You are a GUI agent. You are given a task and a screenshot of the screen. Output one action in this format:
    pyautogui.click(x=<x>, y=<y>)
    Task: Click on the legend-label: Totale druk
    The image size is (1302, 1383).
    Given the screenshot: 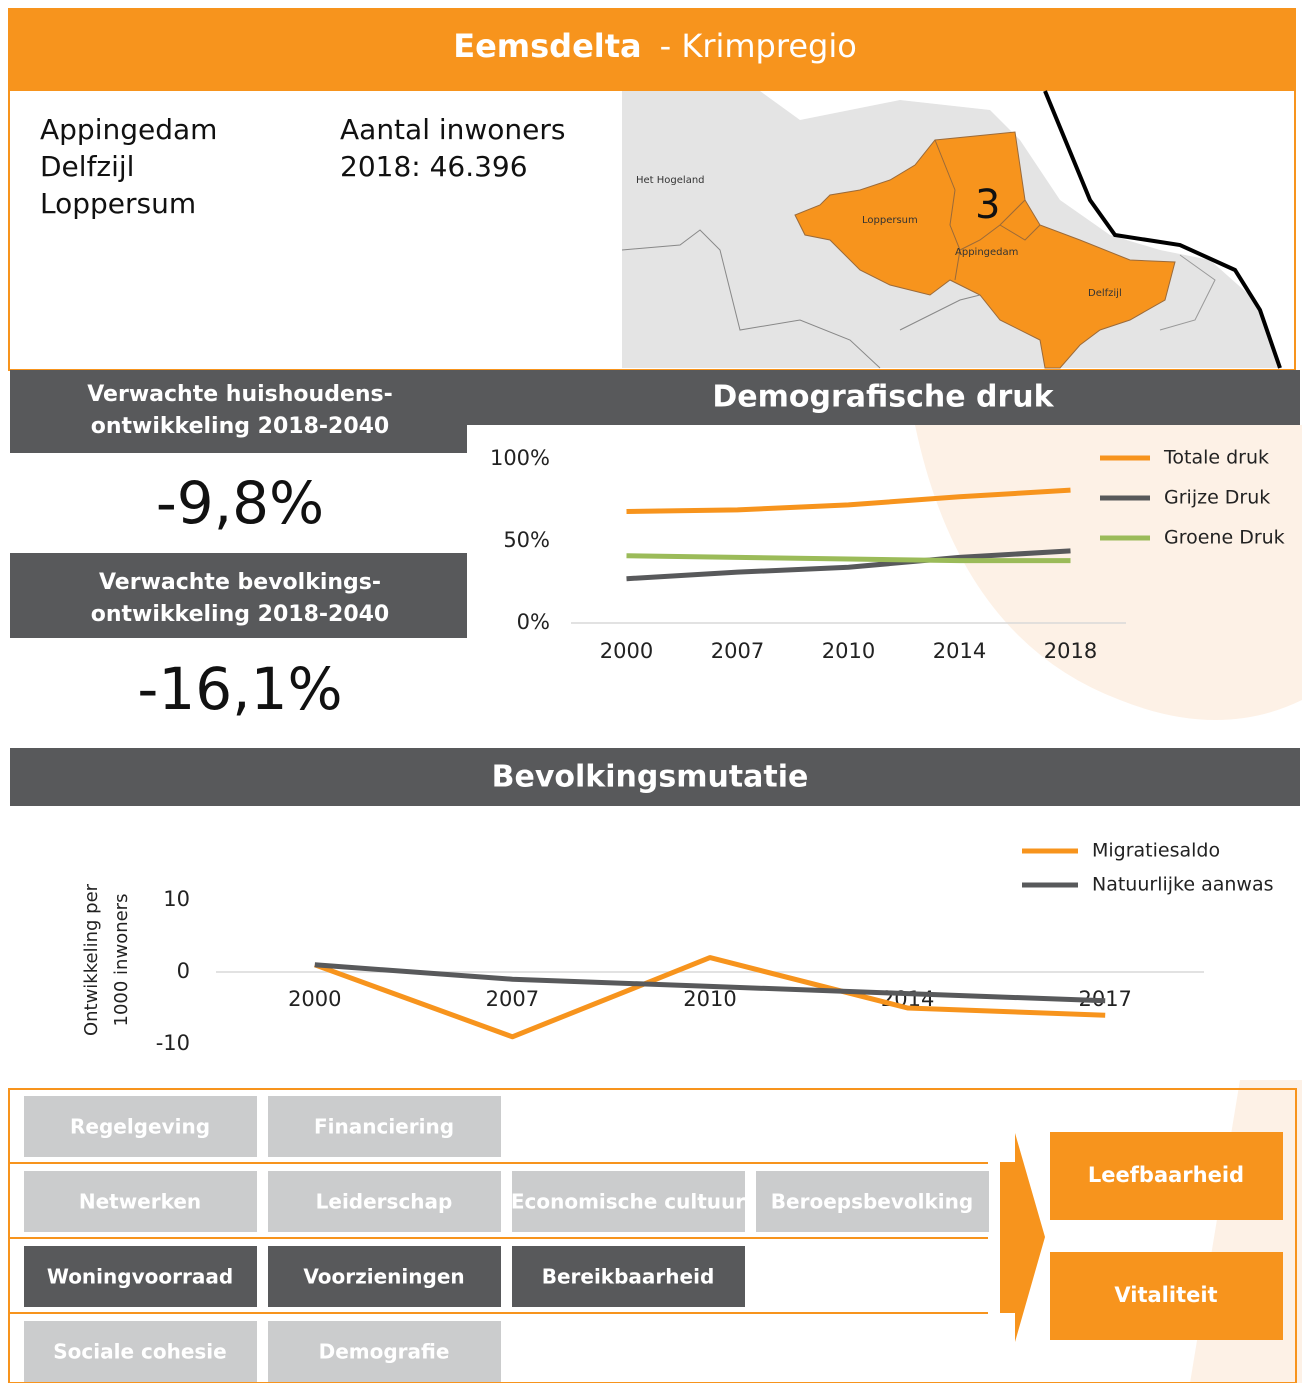 What is the action you would take?
    pyautogui.click(x=1216, y=458)
    